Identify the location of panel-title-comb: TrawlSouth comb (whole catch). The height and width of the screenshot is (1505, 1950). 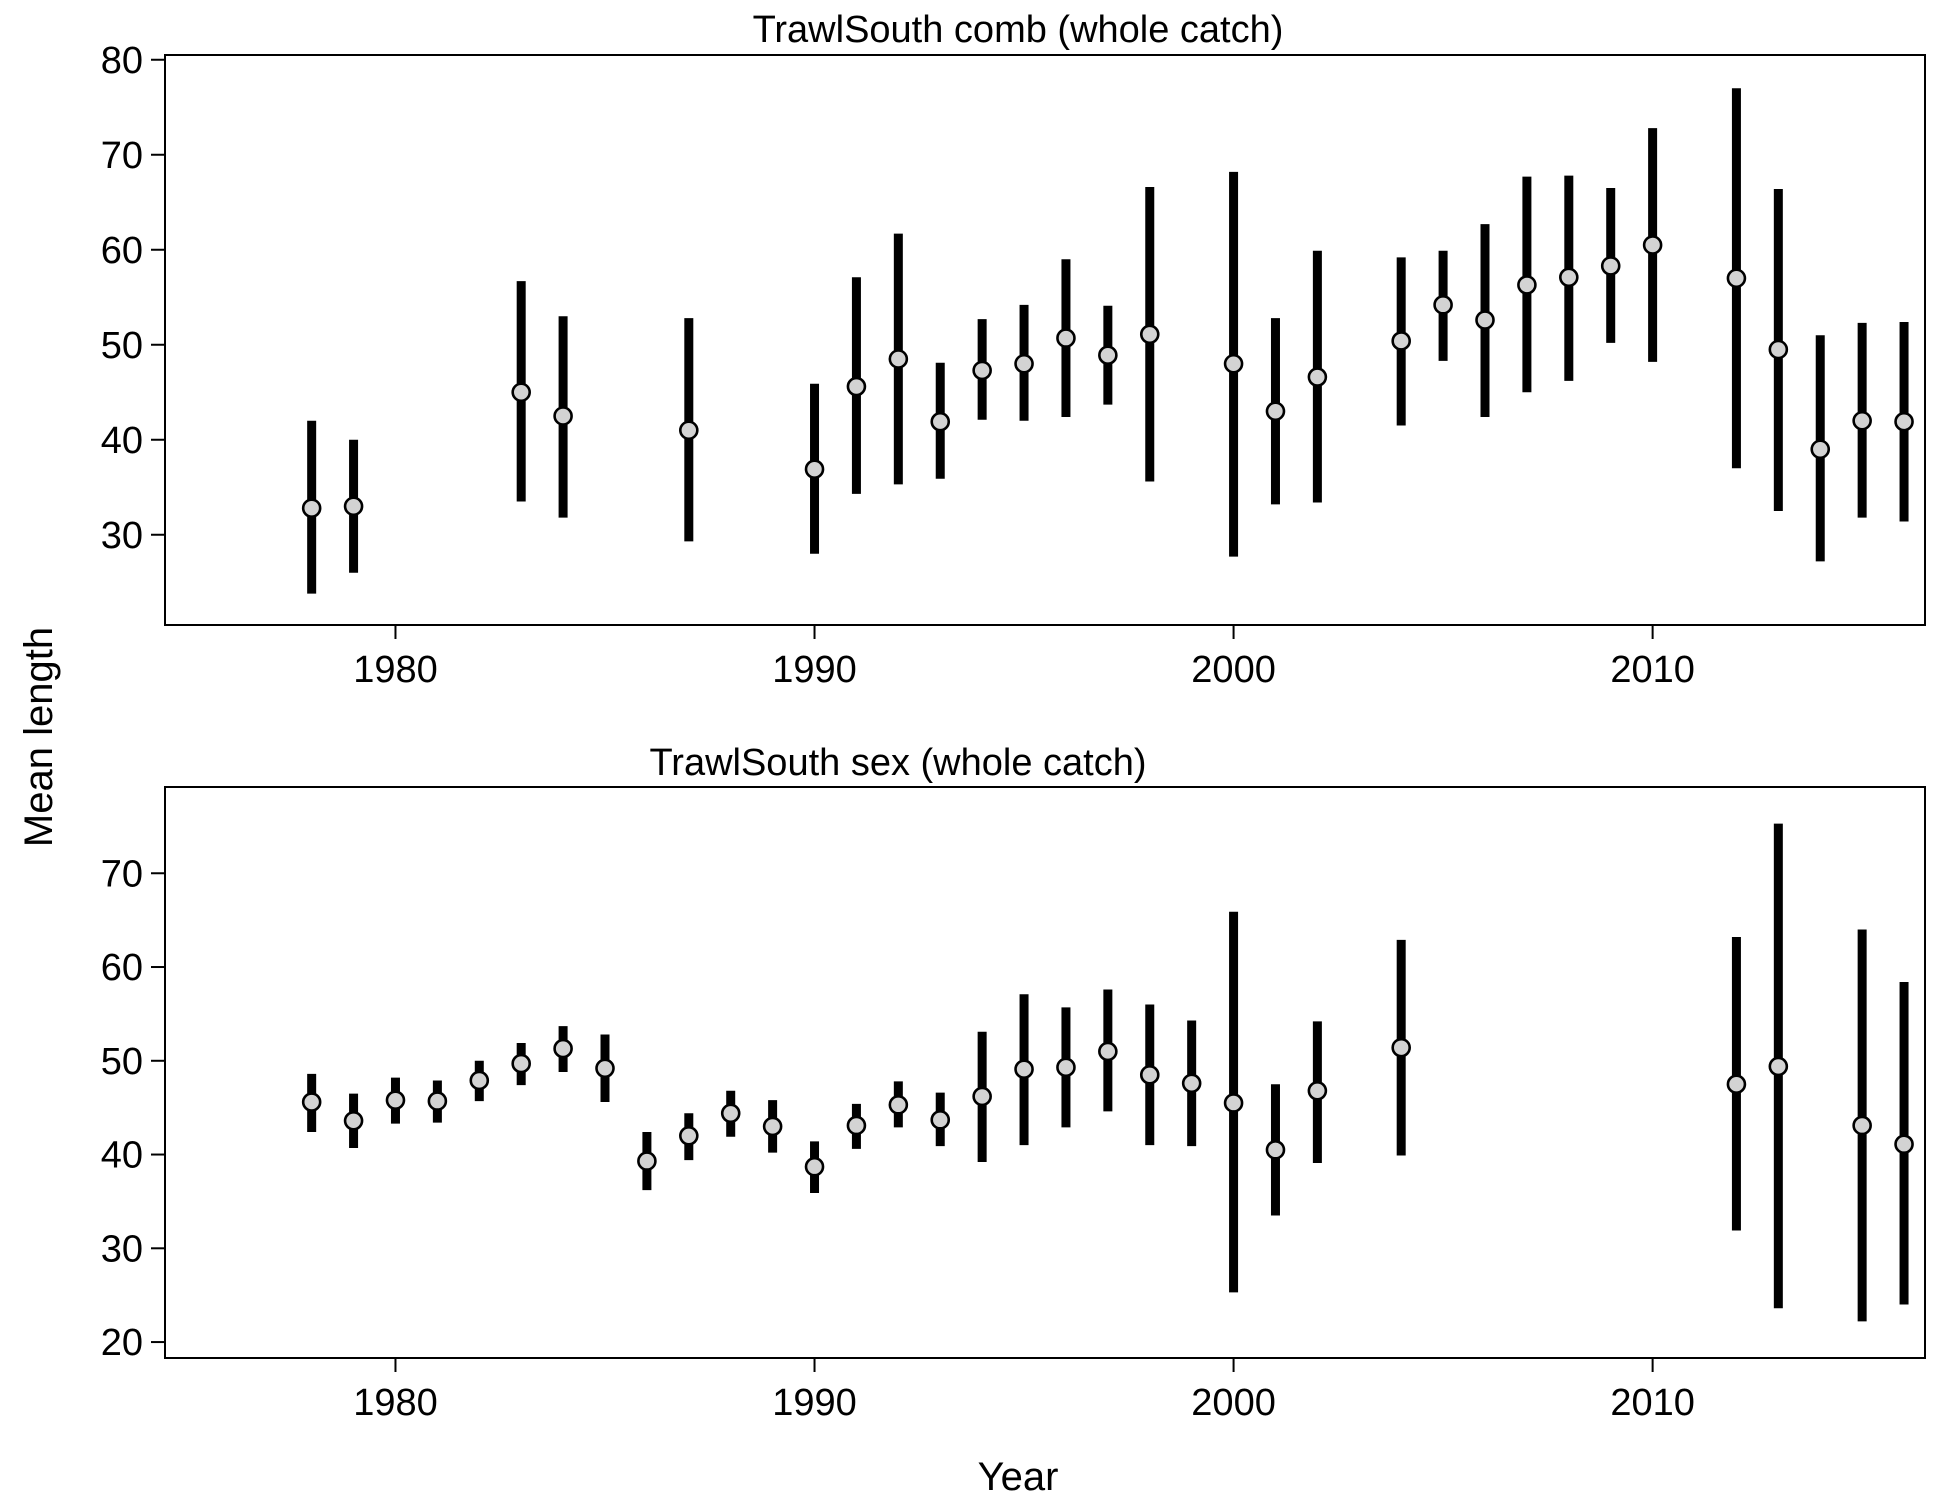
(1018, 30).